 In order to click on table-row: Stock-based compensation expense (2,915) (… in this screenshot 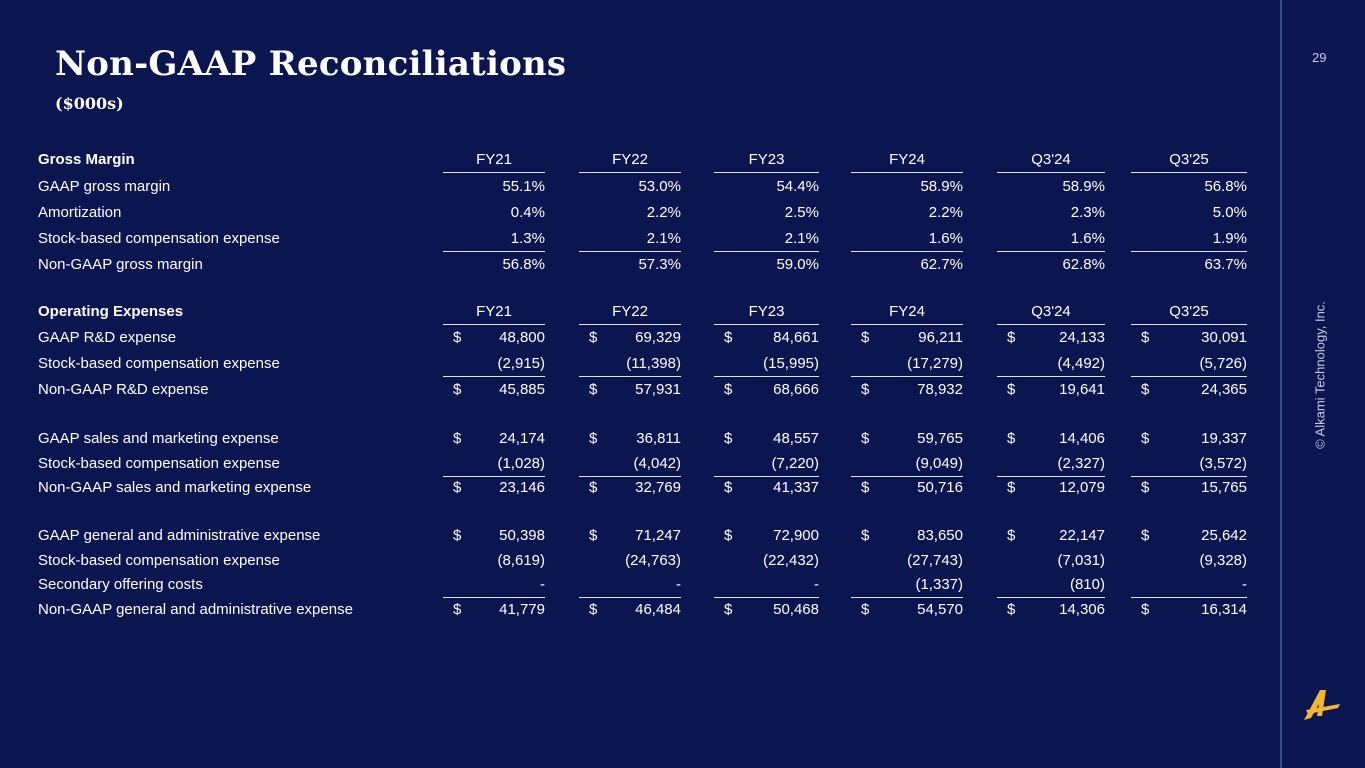, I will do `click(648, 364)`.